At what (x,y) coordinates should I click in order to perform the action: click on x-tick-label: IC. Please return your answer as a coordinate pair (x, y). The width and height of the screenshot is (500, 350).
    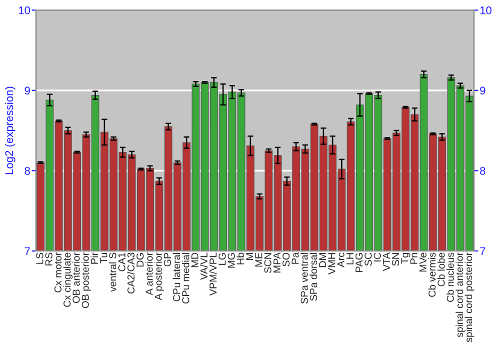
    Looking at the image, I should click on (377, 257).